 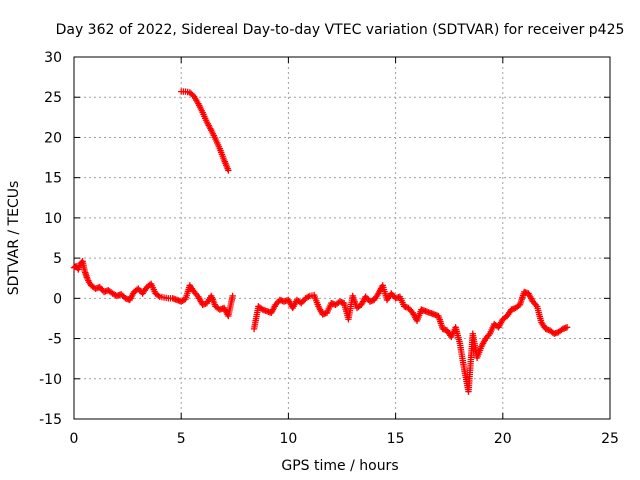 What do you see at coordinates (53, 219) in the screenshot?
I see `y-tick-label: 10` at bounding box center [53, 219].